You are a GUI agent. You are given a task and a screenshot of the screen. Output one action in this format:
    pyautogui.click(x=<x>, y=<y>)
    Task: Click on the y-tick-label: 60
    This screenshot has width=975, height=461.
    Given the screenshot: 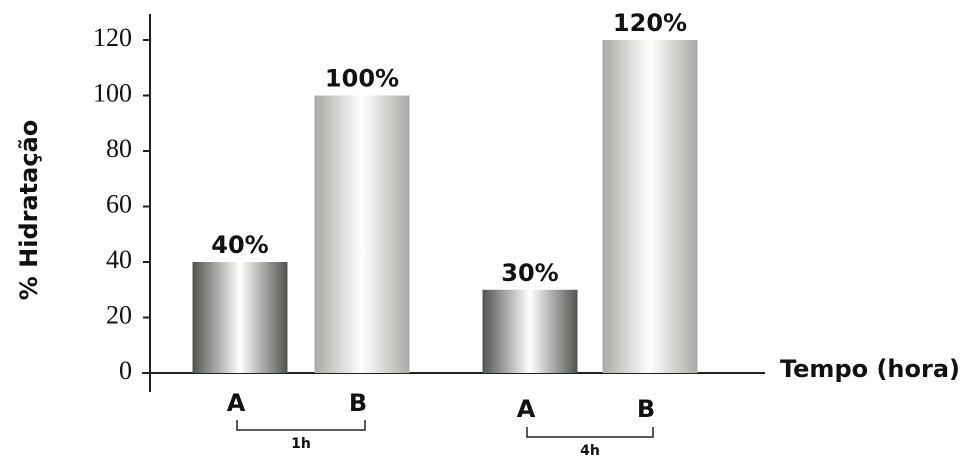 What is the action you would take?
    pyautogui.click(x=119, y=203)
    